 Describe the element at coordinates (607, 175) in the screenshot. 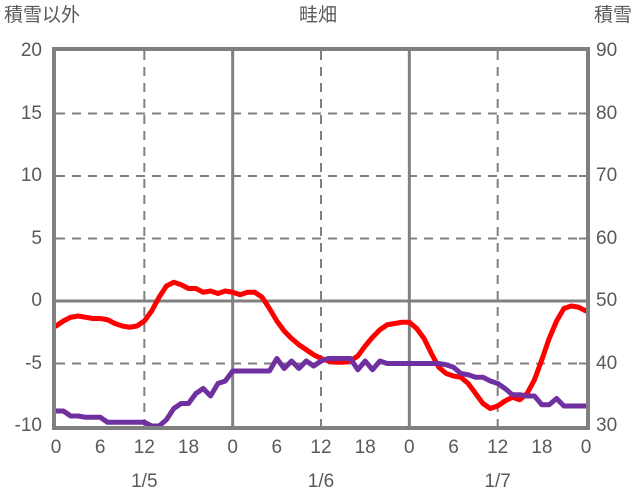

I see `right-axis-tick-label: 70` at that location.